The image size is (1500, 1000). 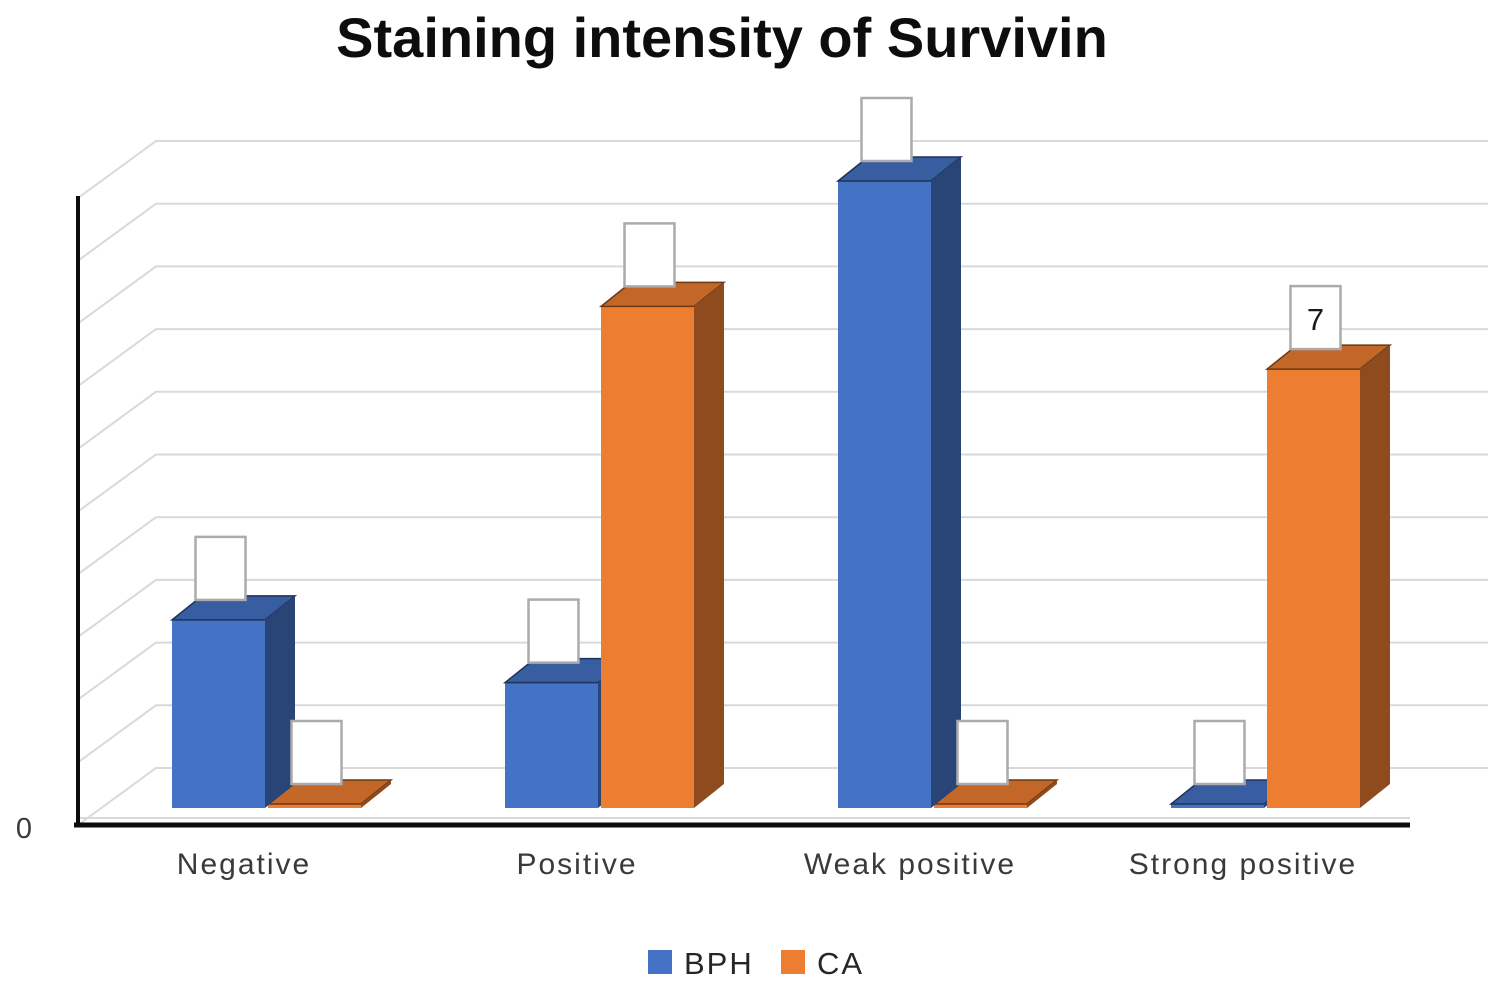 What do you see at coordinates (722, 37) in the screenshot?
I see `chart-title: Staining intensity of Survivin` at bounding box center [722, 37].